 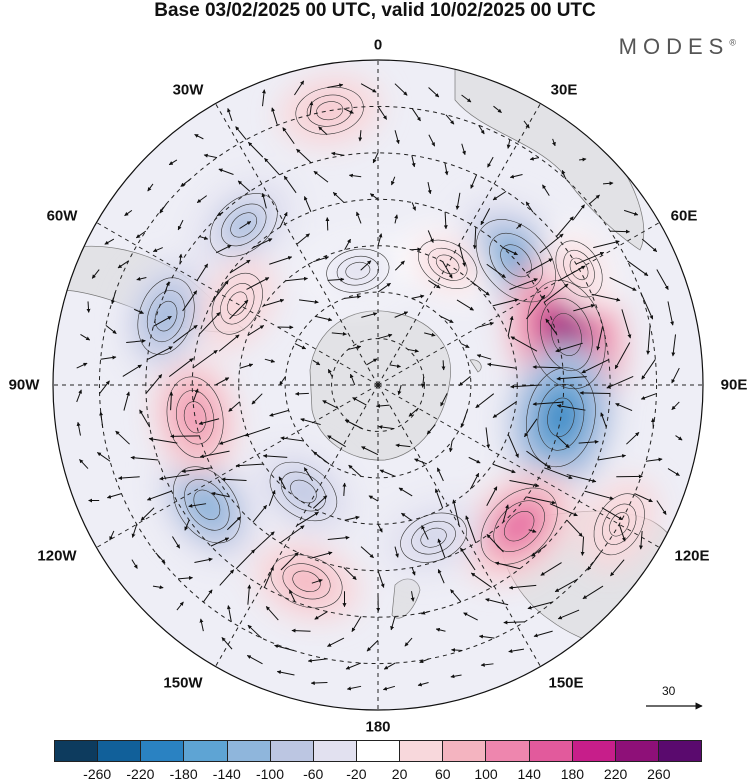 What do you see at coordinates (734, 385) in the screenshot?
I see `lon-label-90e: 90E` at bounding box center [734, 385].